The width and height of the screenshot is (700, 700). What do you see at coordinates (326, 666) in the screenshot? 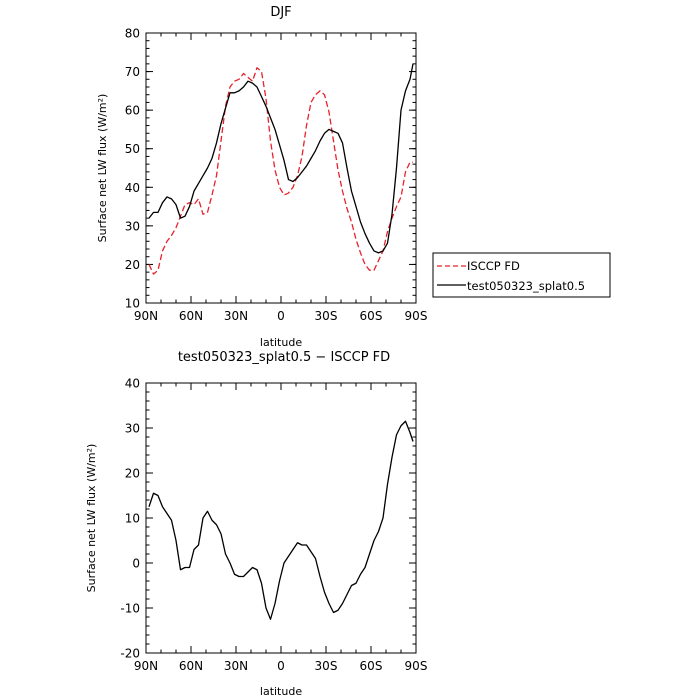
I see `bottom-x-tick-label: 30S` at bounding box center [326, 666].